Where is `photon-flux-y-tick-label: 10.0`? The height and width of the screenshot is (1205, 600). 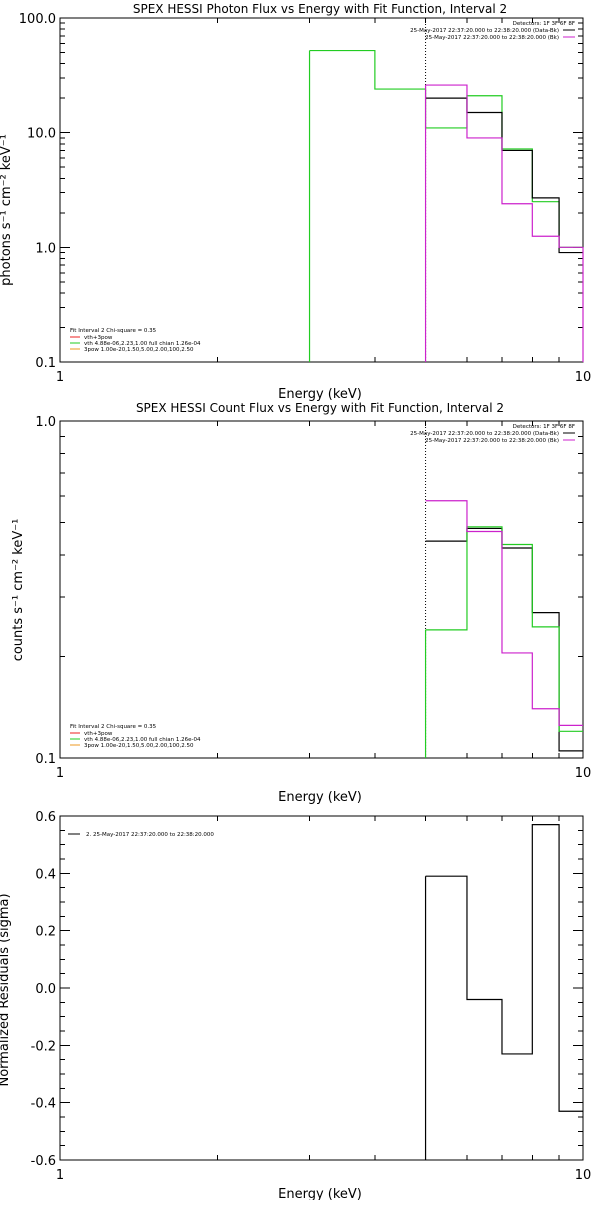 photon-flux-y-tick-label: 10.0 is located at coordinates (41, 134).